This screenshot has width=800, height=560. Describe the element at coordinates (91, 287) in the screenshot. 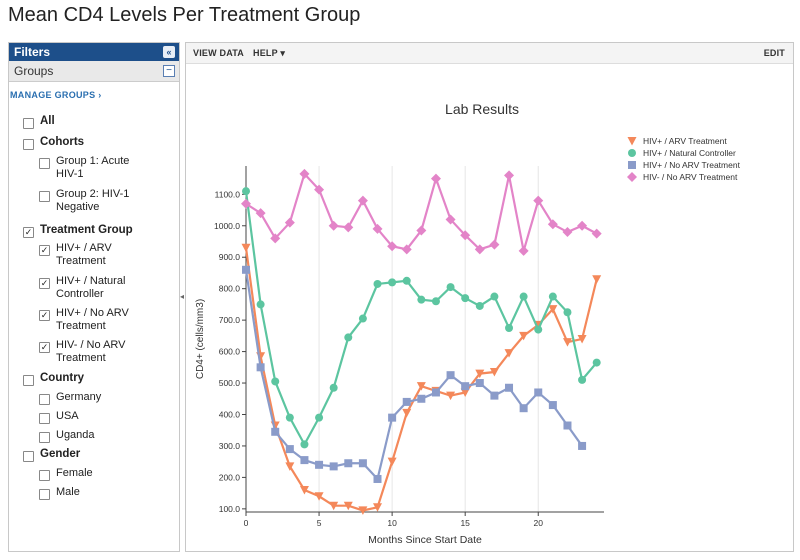

I see `filter-option-label: HIV+ / Natural Controller` at that location.